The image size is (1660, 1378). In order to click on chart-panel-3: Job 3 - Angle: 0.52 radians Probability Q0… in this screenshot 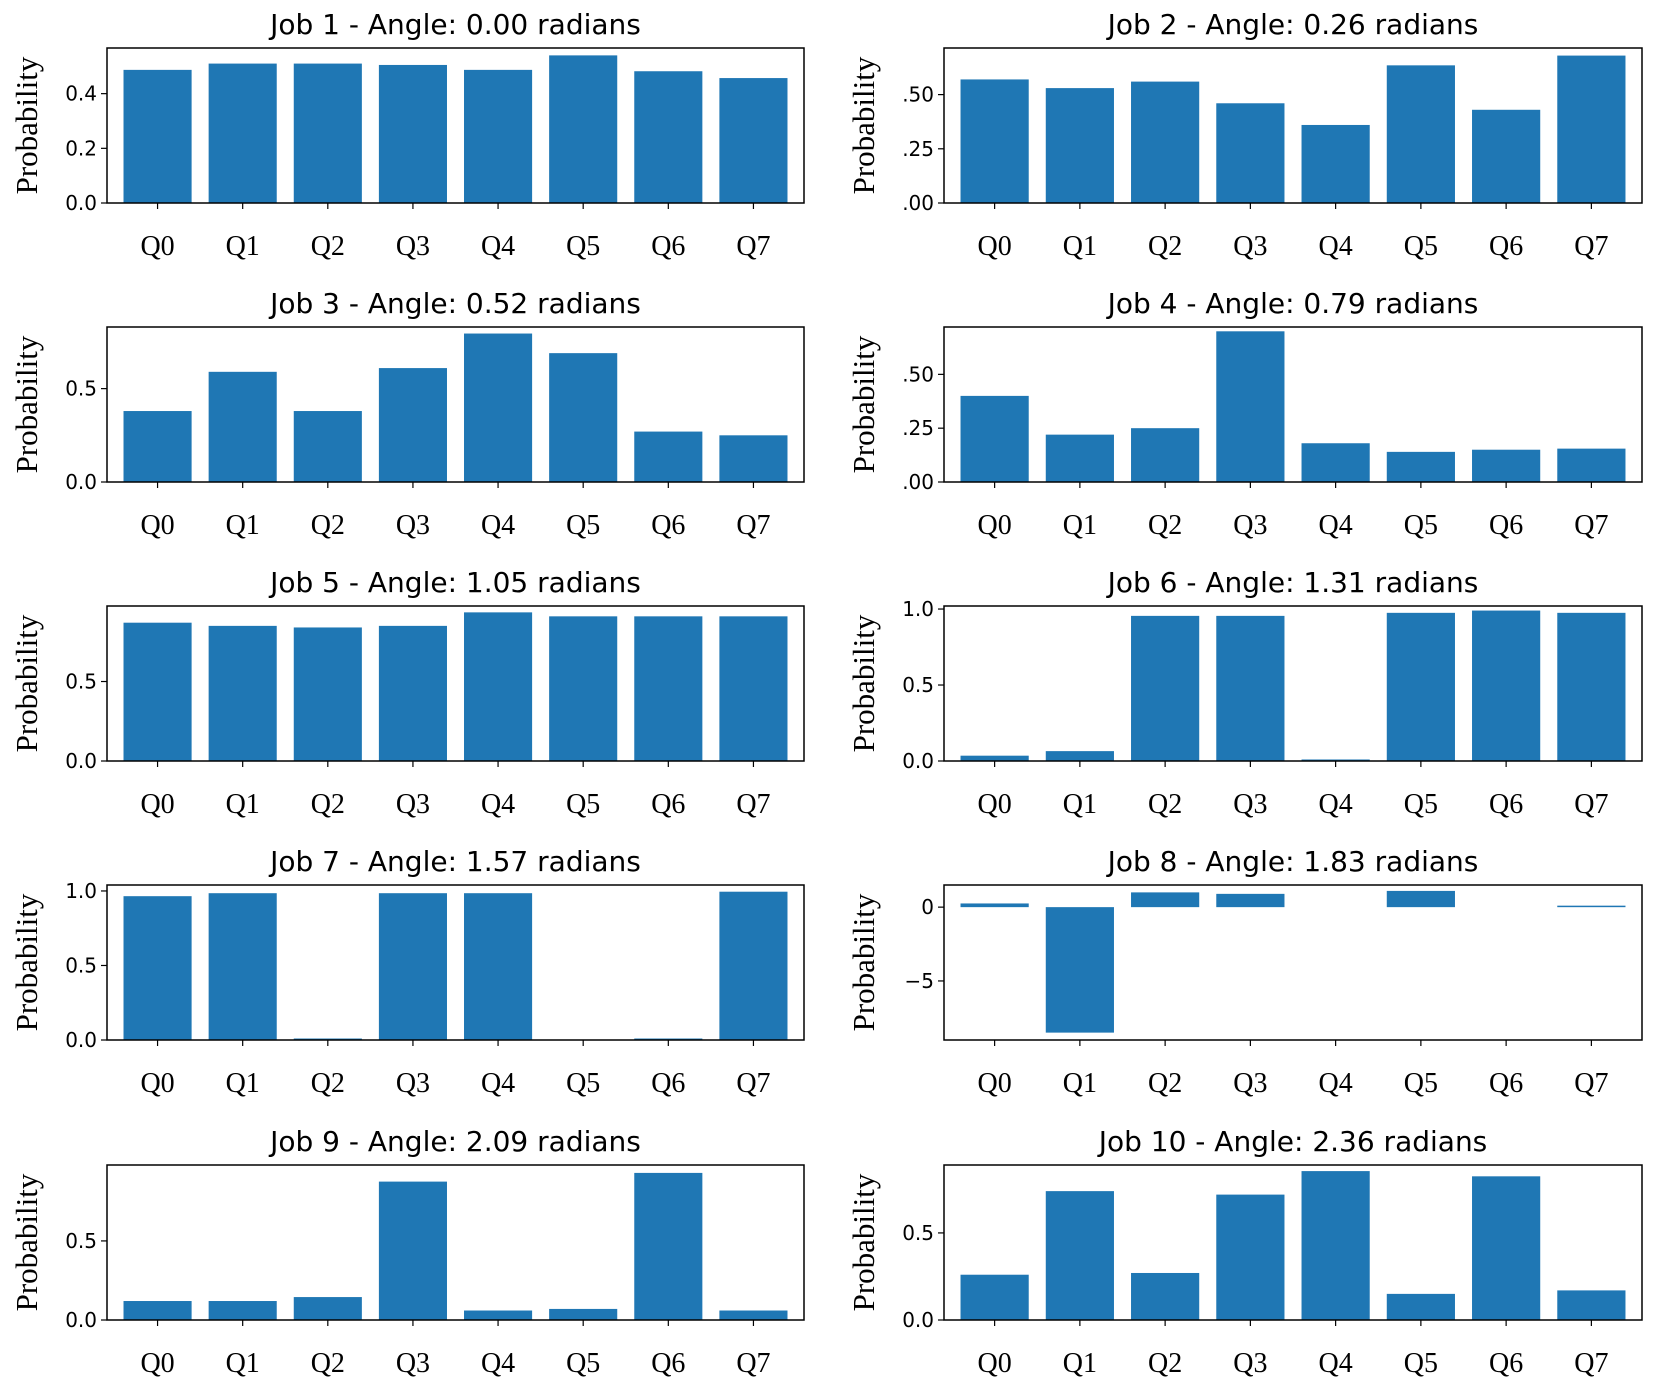, I will do `click(407, 414)`.